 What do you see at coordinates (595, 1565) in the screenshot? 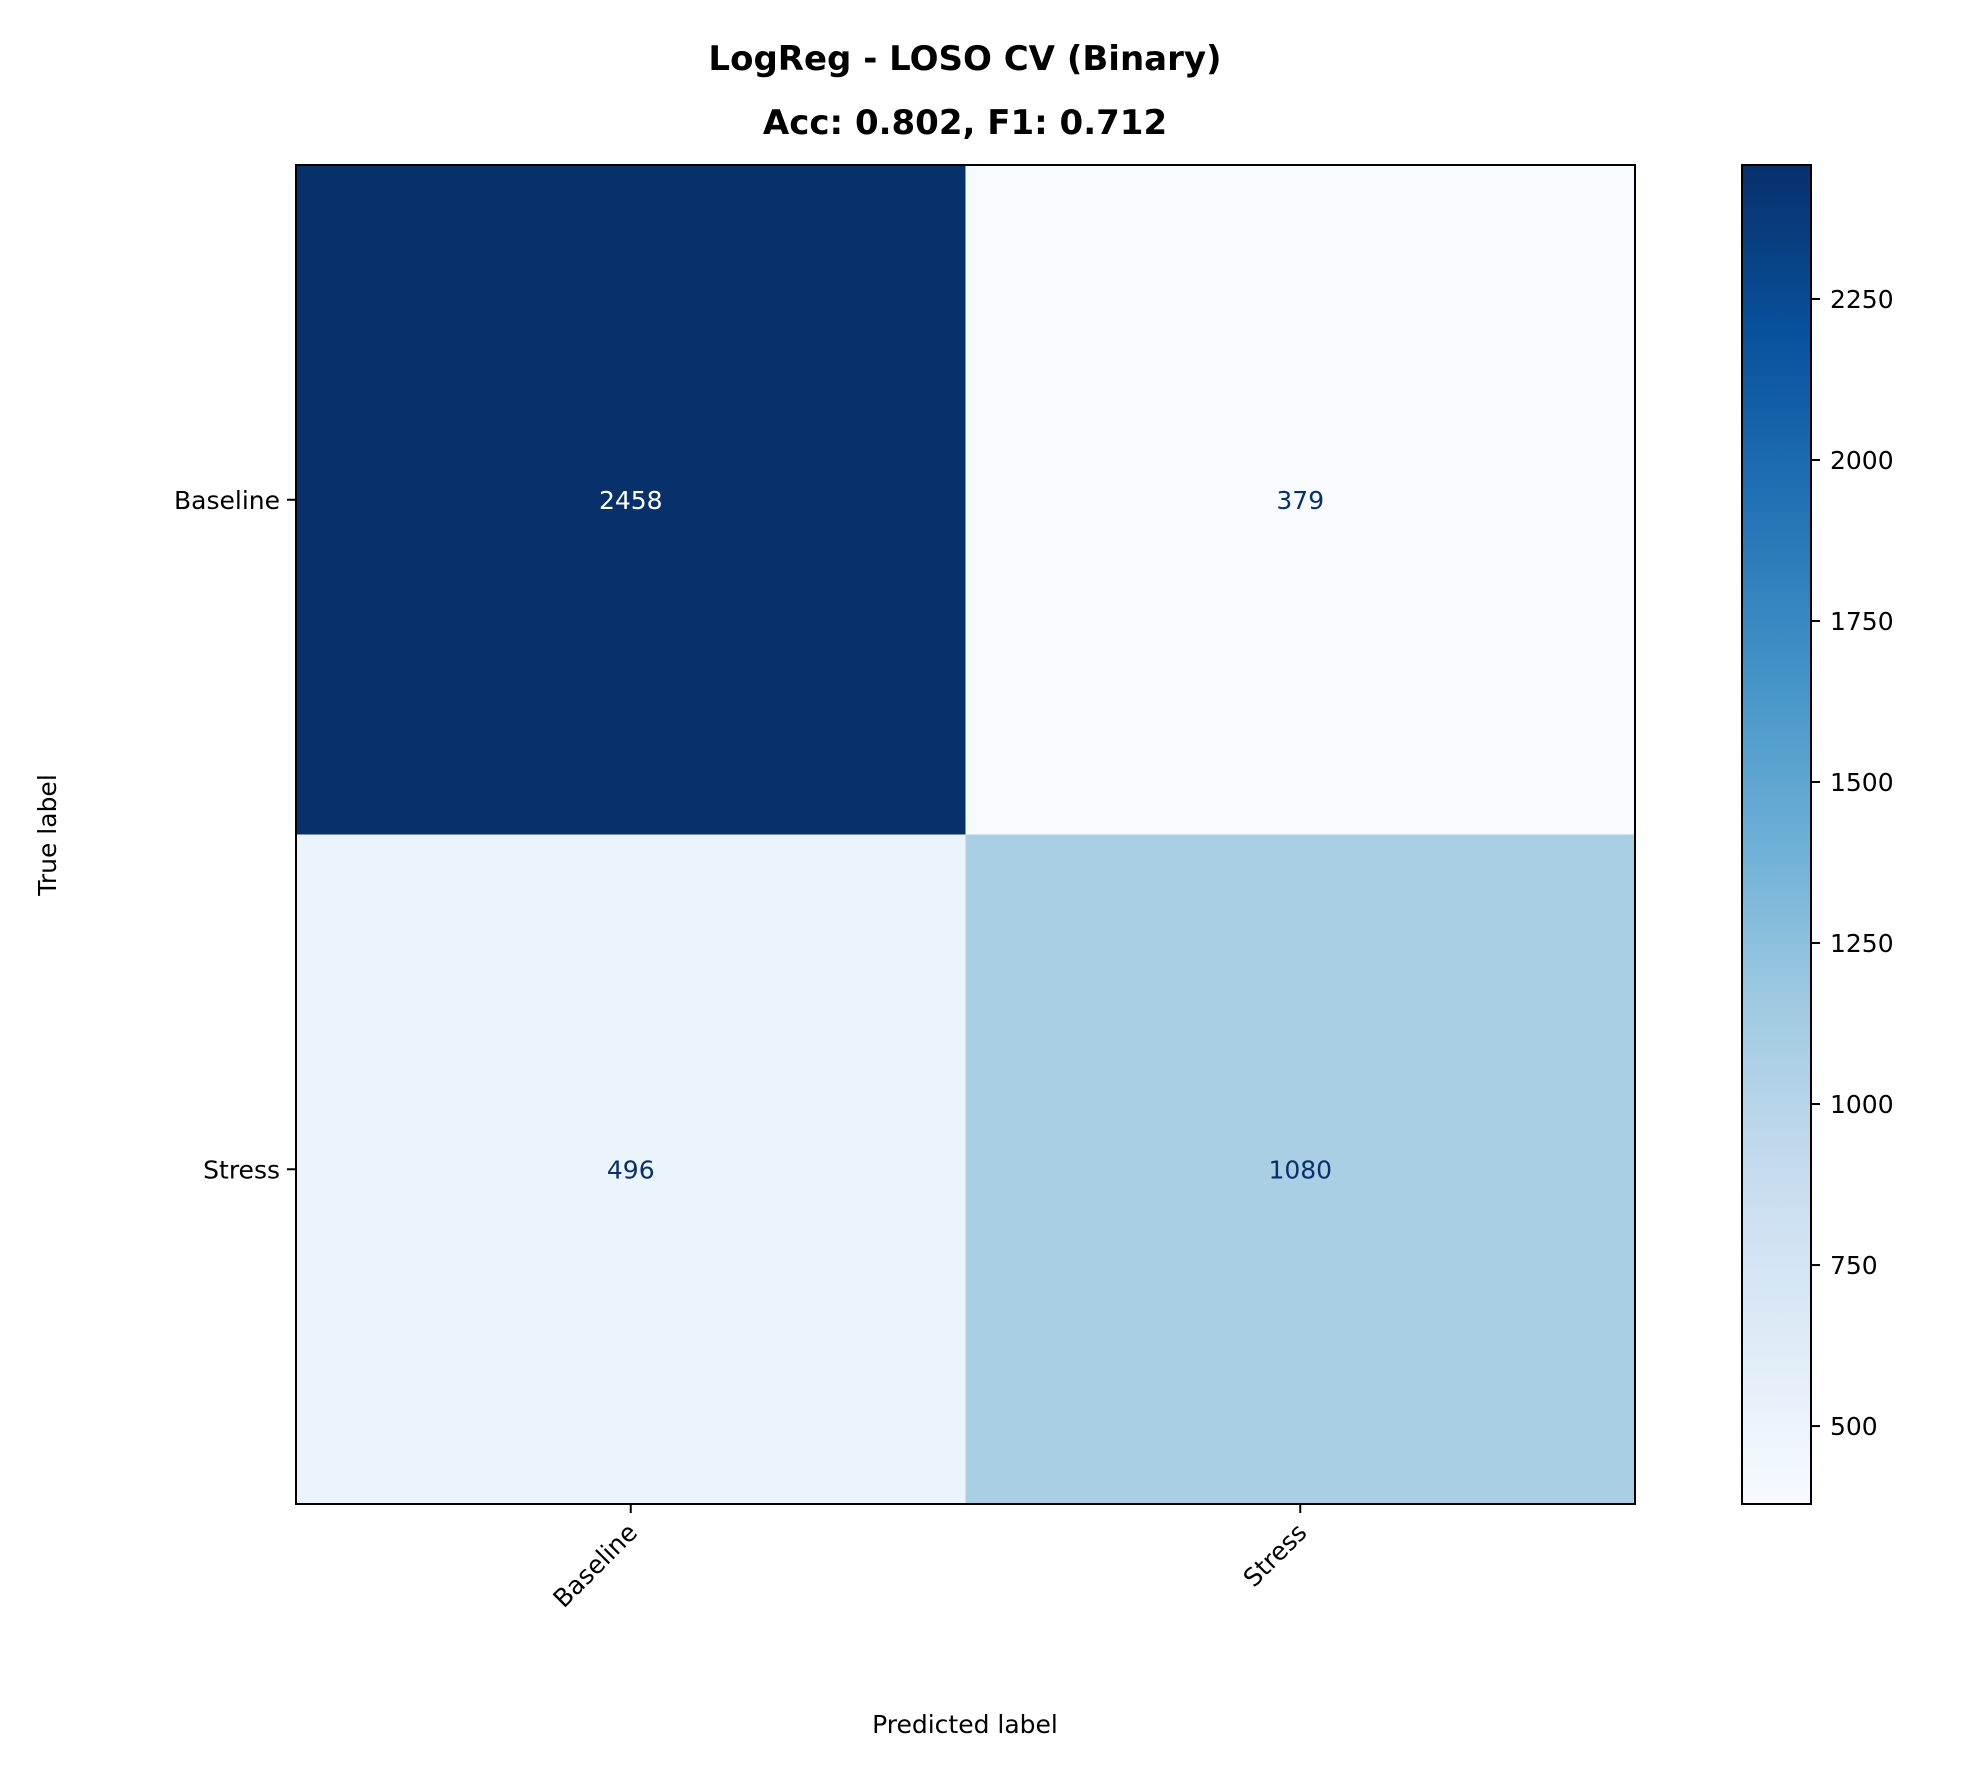
I see `x-tick-label: Baseline` at bounding box center [595, 1565].